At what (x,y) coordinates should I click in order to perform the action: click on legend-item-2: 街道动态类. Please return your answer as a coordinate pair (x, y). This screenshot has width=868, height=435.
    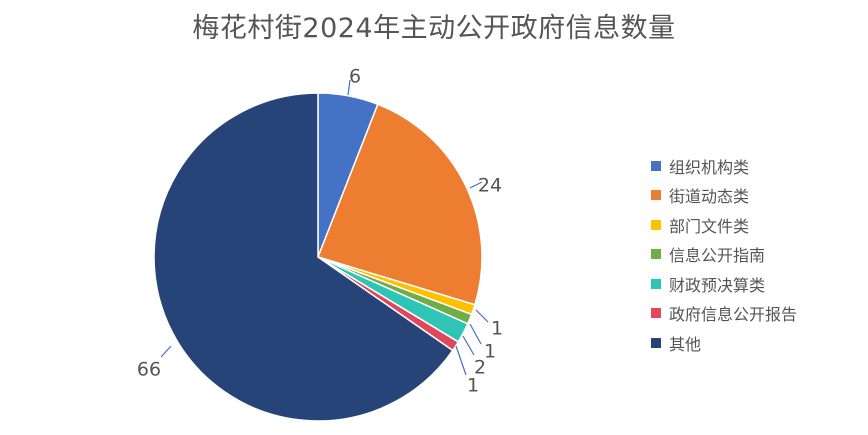
    Looking at the image, I should click on (724, 196).